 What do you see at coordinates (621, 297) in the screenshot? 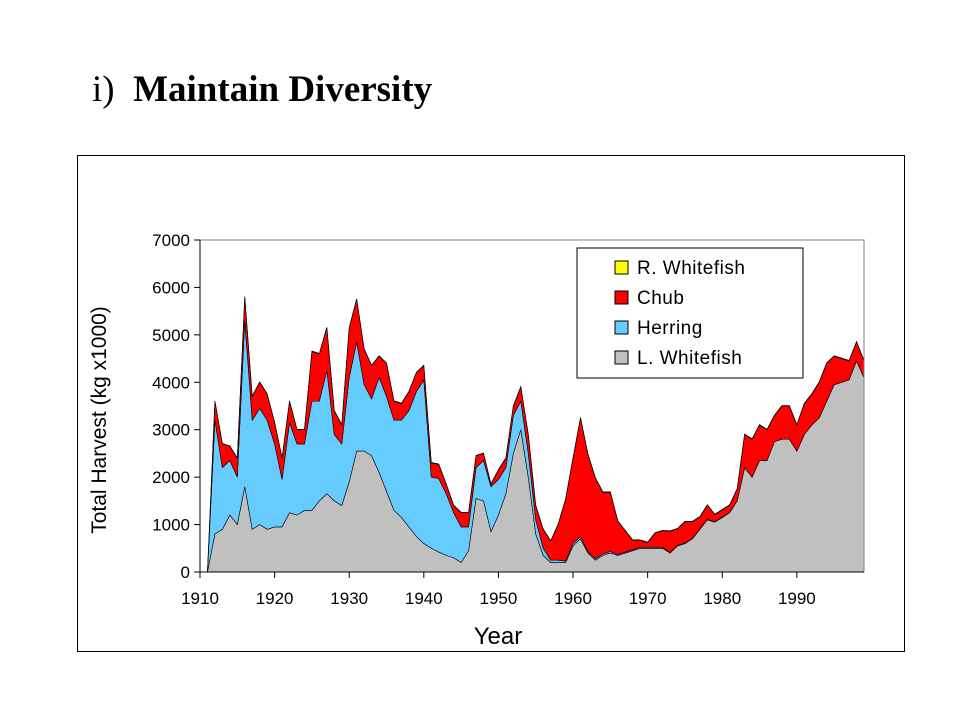
I see `legend-swatch-chub` at bounding box center [621, 297].